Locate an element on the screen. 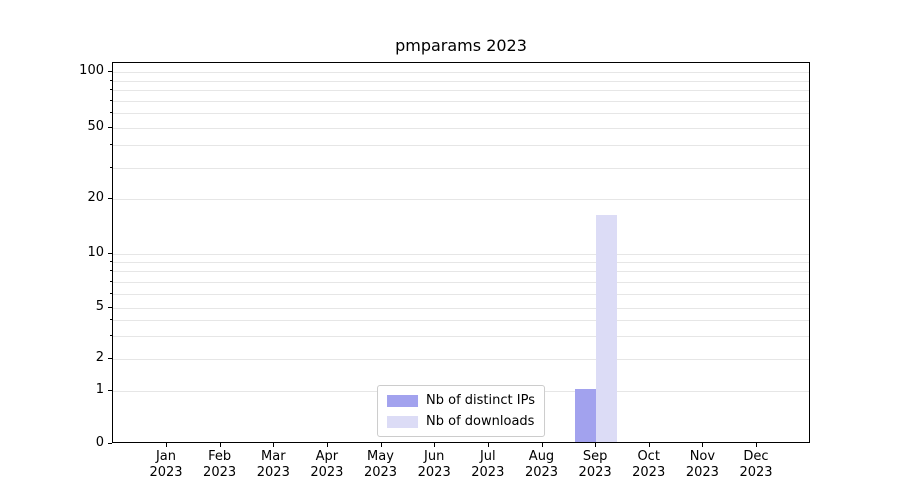 Image resolution: width=900 pixels, height=500 pixels. bar-downloads is located at coordinates (607, 328).